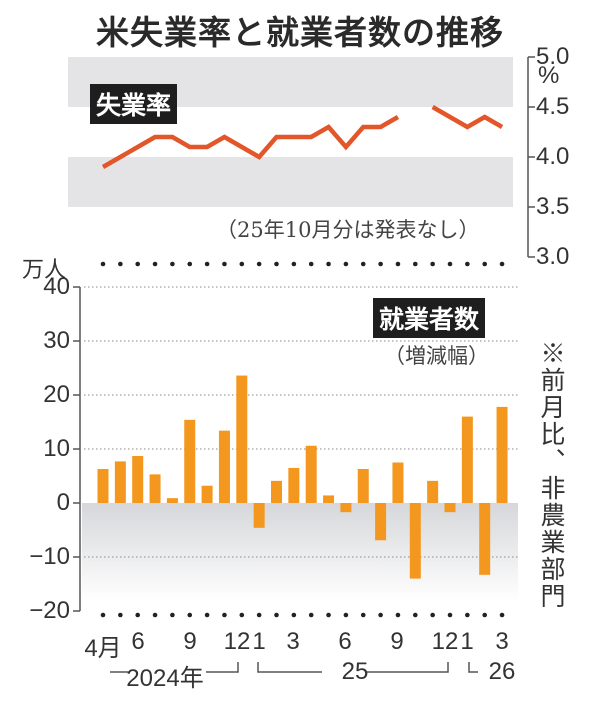 The width and height of the screenshot is (600, 707). Describe the element at coordinates (300, 32) in the screenshot. I see `chart-title: 米失業率と就業者数の推移` at that location.